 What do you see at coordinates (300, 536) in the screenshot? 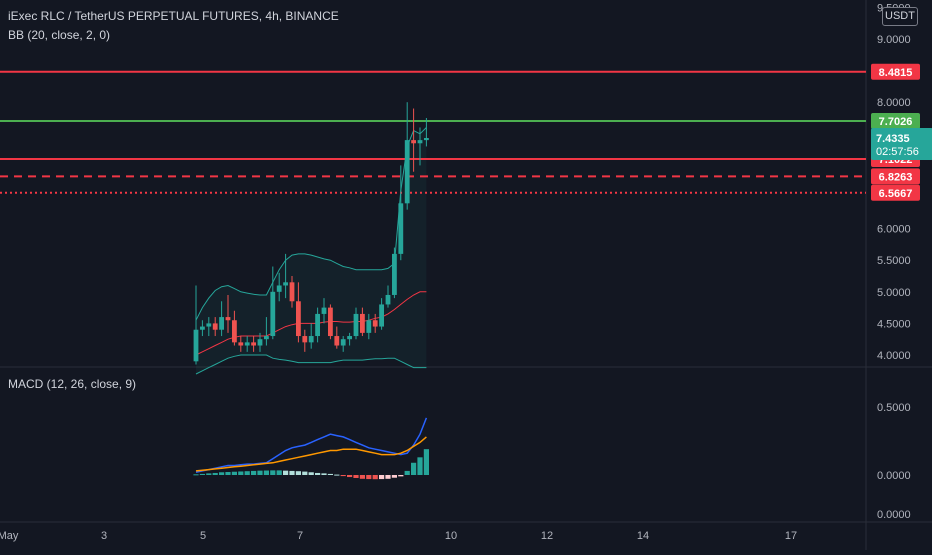
I see `time-tick-label: 7` at bounding box center [300, 536].